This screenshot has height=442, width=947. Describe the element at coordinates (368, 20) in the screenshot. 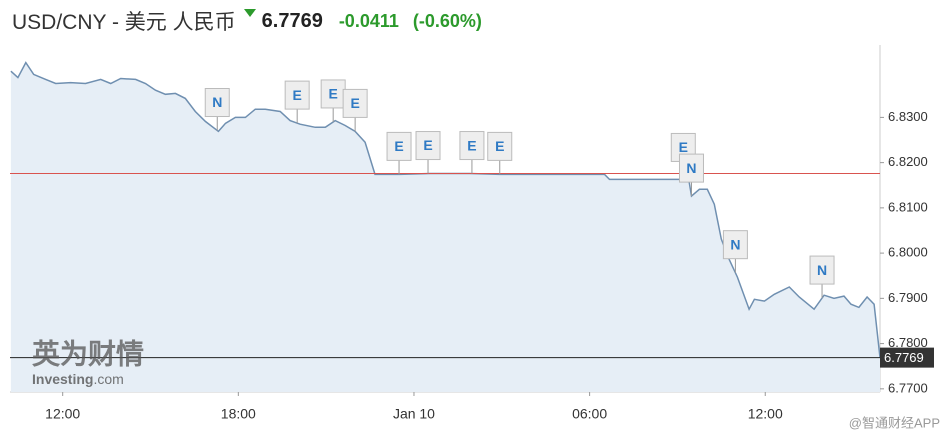

I see `change: -0.0411` at that location.